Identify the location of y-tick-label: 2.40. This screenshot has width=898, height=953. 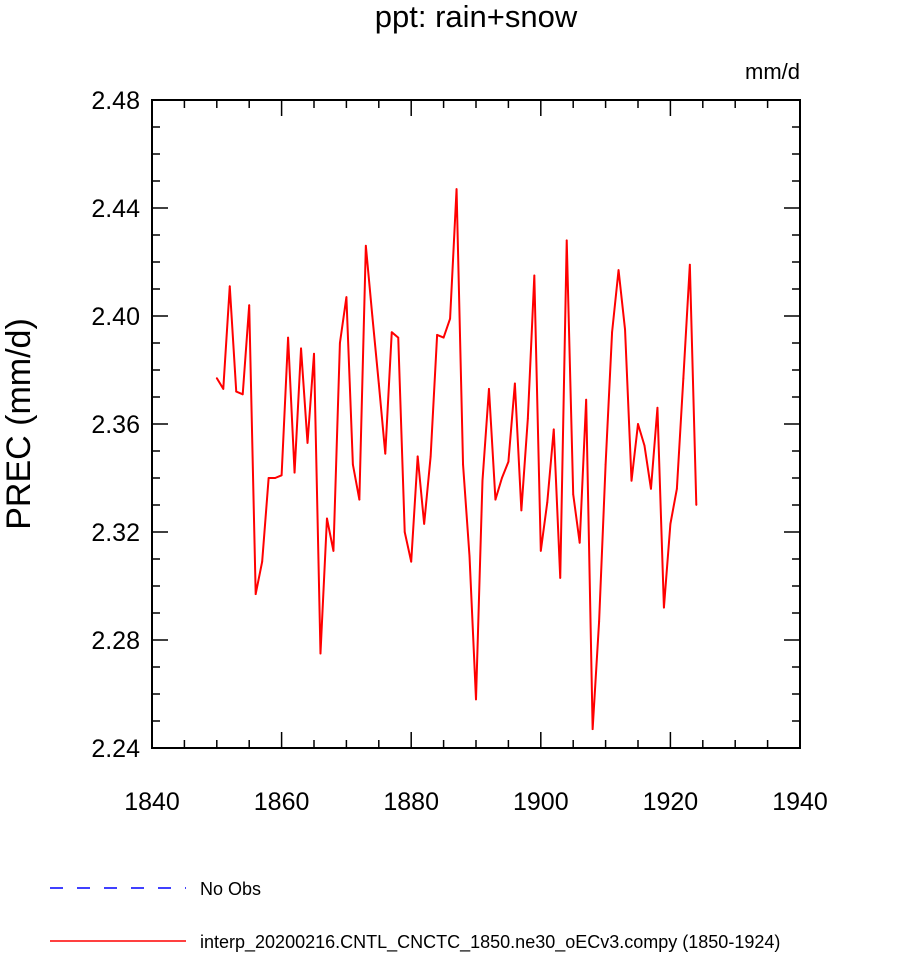
(115, 317).